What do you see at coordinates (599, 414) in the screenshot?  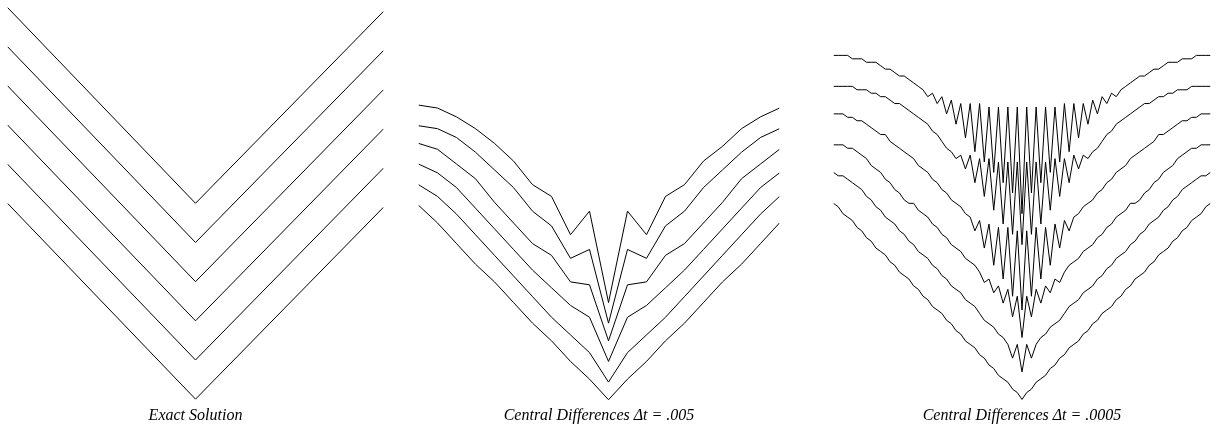 I see `text: Central Differences Δt = .005` at bounding box center [599, 414].